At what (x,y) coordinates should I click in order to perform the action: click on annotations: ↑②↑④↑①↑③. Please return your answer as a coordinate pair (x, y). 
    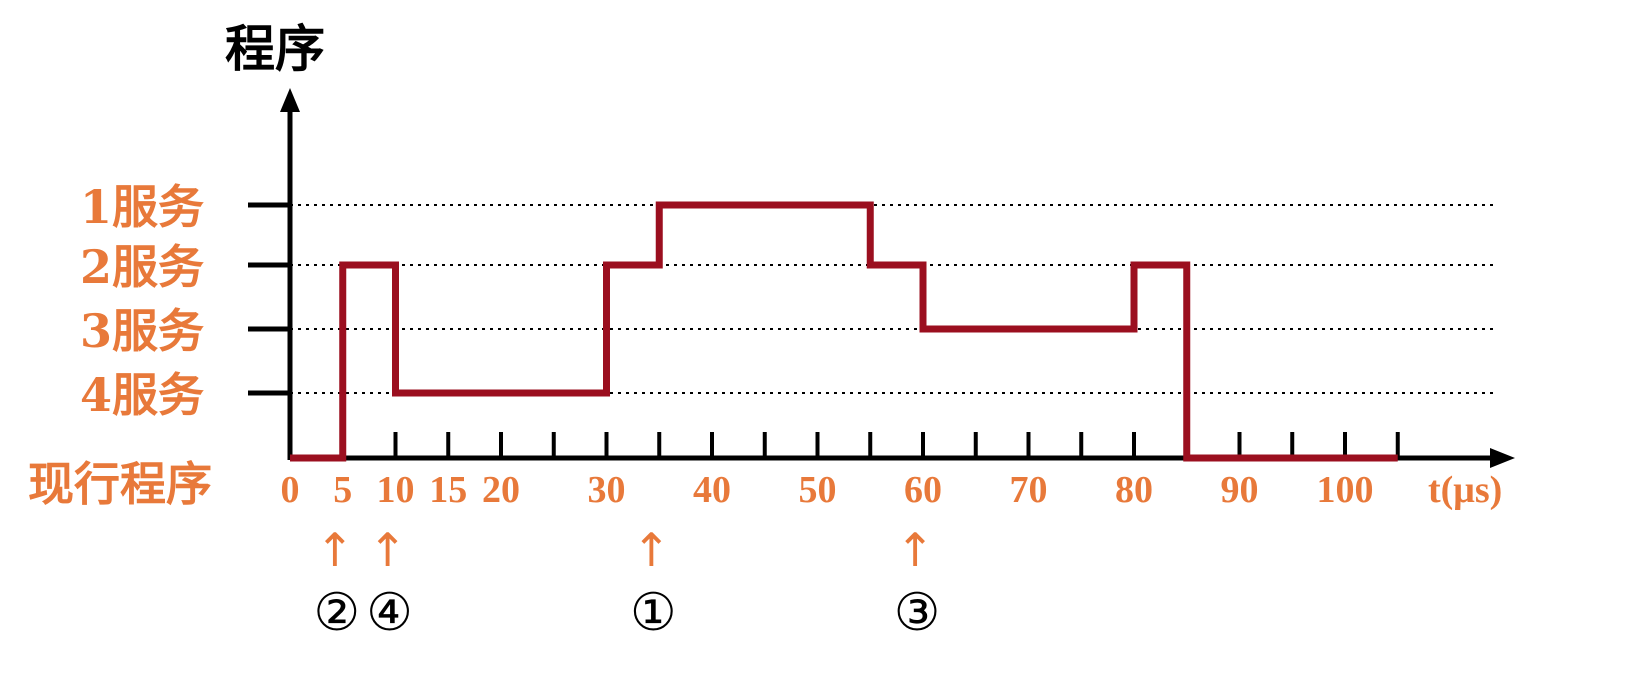
    Looking at the image, I should click on (626, 583).